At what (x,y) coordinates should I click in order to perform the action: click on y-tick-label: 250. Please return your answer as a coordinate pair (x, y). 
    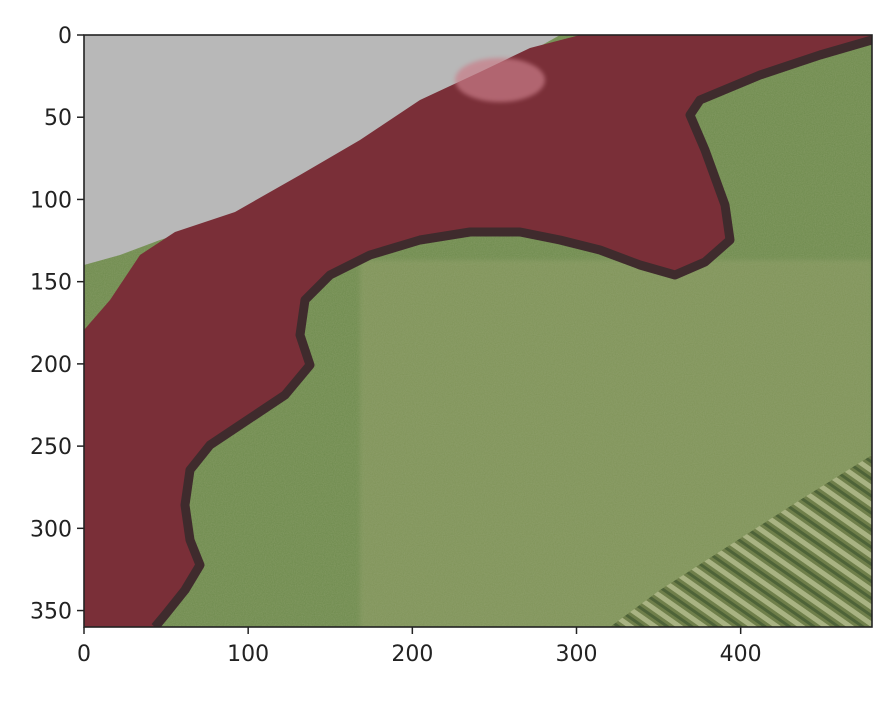
    Looking at the image, I should click on (51, 447).